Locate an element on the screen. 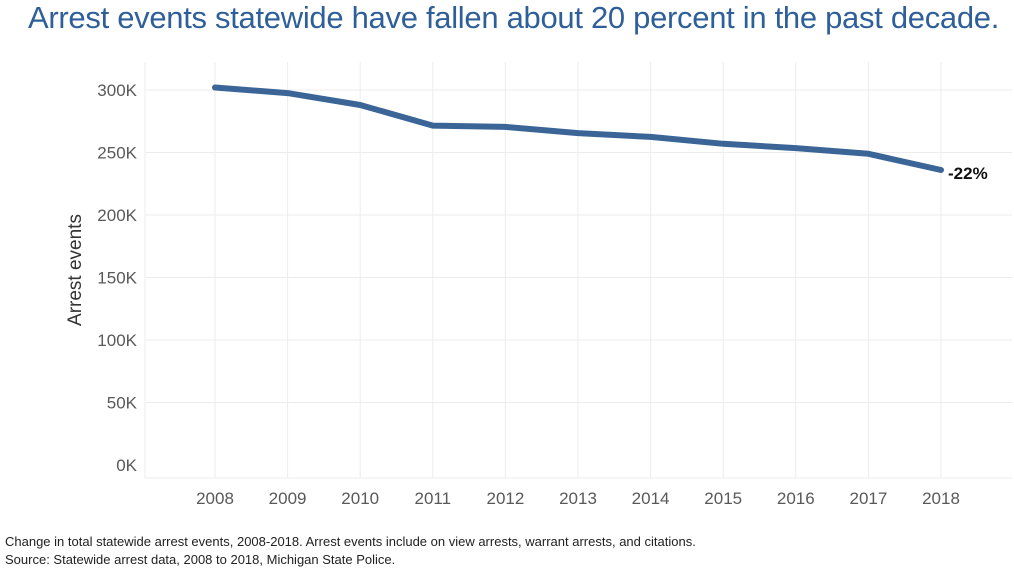 The image size is (1014, 569). x-tick-label: 2009 is located at coordinates (288, 498).